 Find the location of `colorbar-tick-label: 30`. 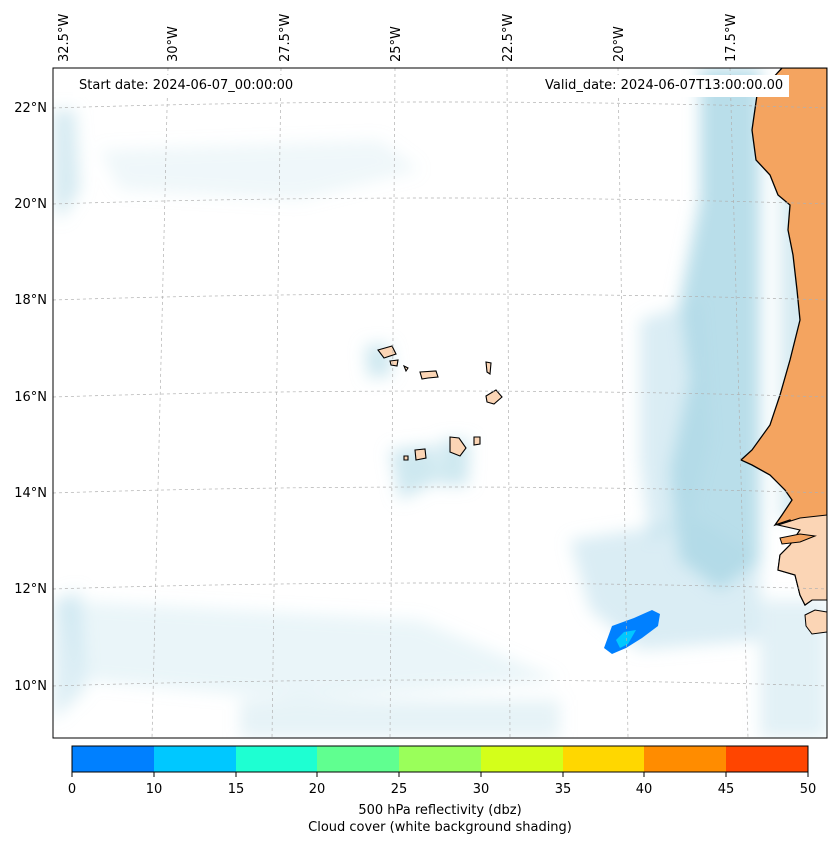

colorbar-tick-label: 30 is located at coordinates (481, 789).